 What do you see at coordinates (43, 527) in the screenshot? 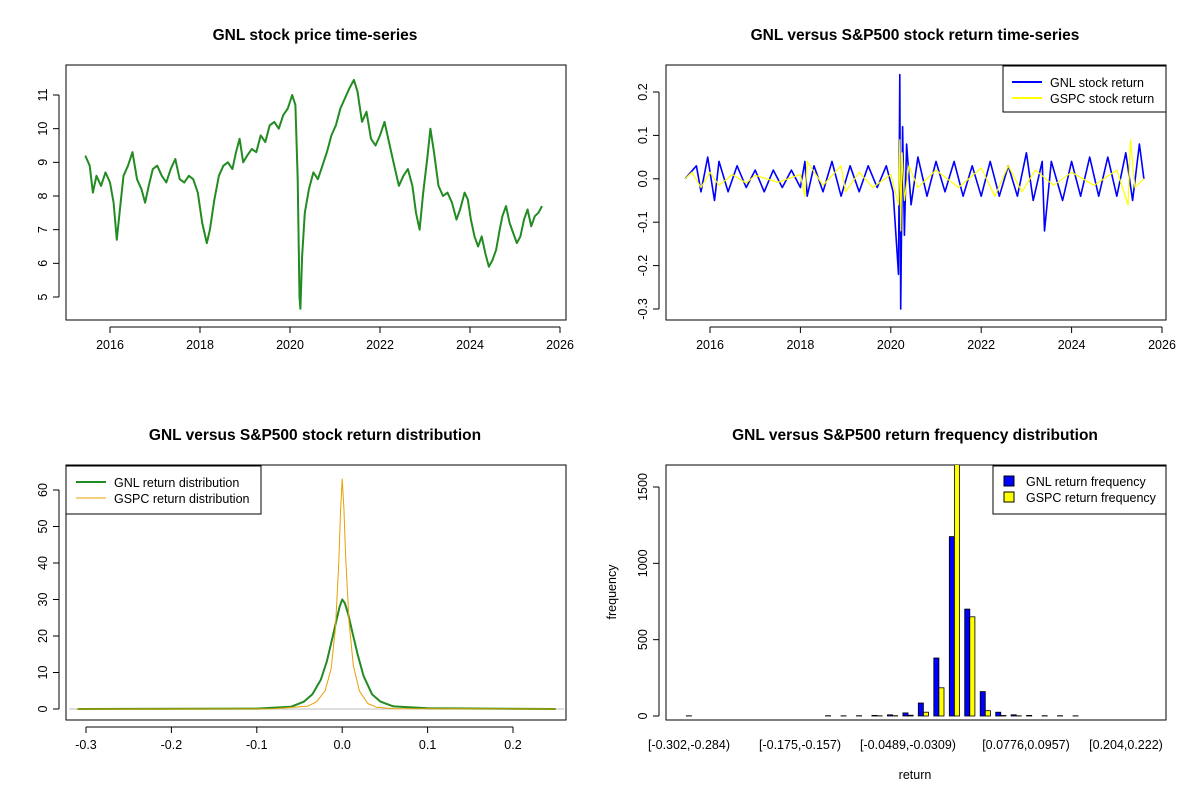
I see `y-tick-label: 50` at bounding box center [43, 527].